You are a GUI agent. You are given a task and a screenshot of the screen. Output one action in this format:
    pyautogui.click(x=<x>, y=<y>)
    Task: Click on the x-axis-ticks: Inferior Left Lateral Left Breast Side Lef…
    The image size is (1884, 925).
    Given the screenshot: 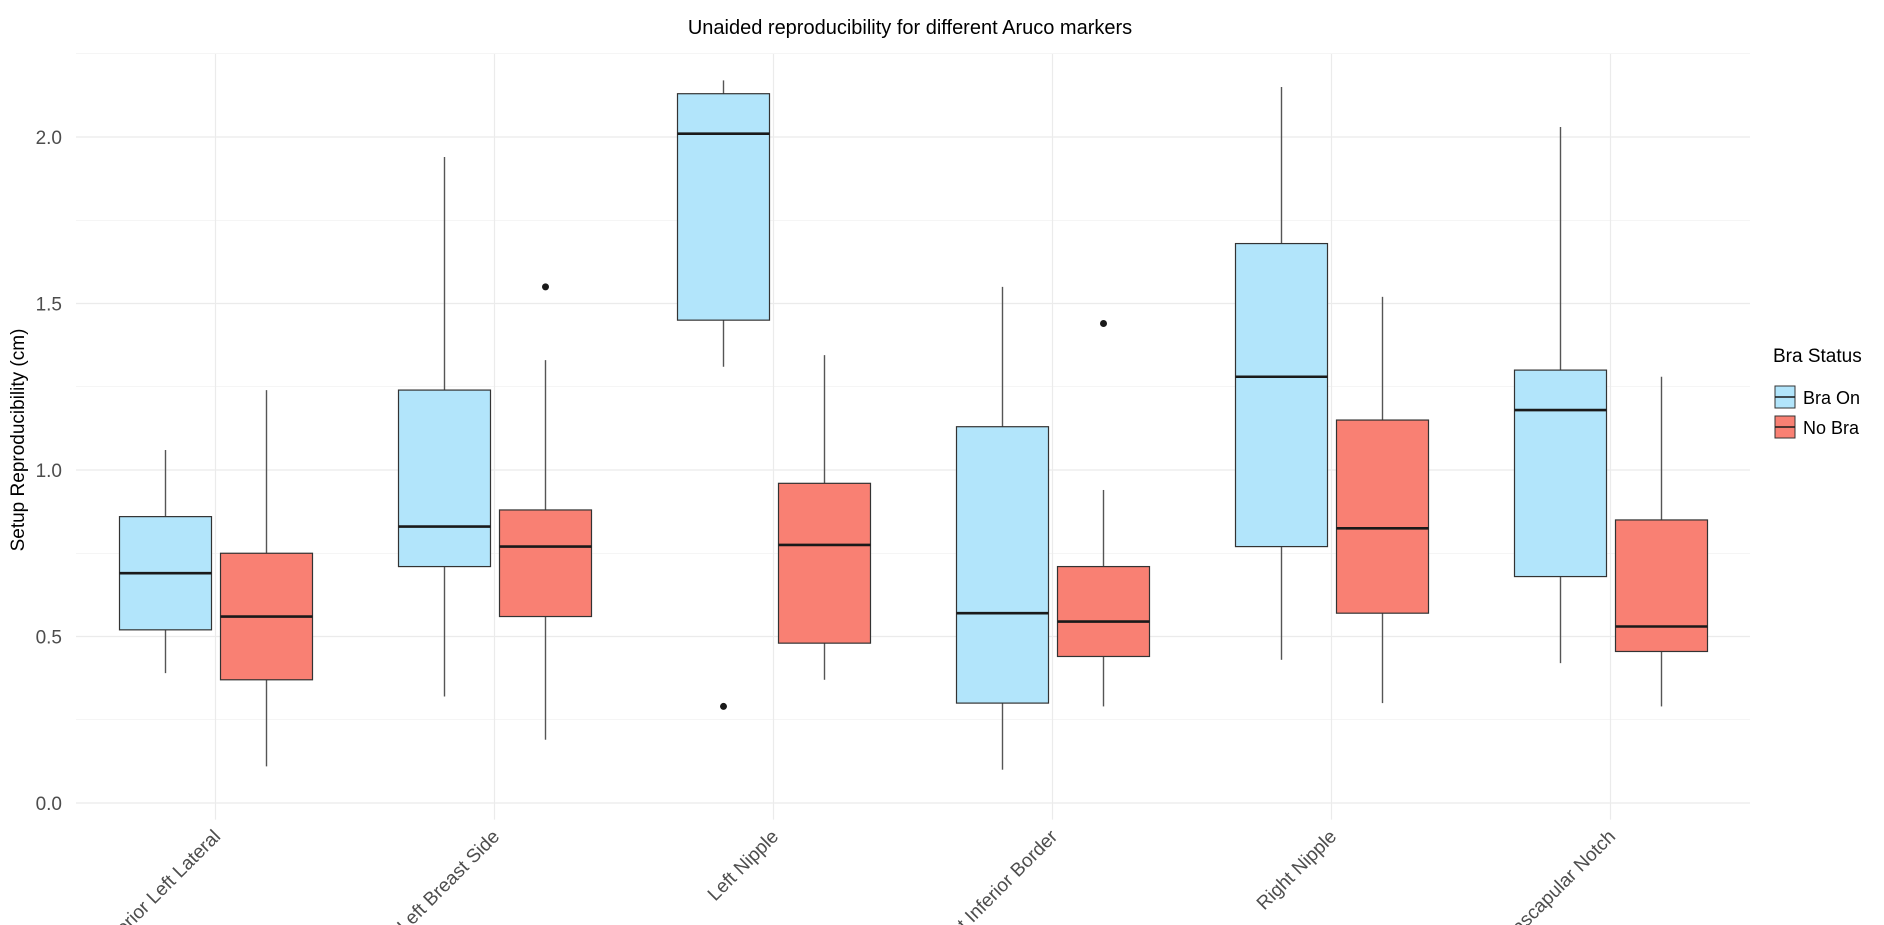 What is the action you would take?
    pyautogui.click(x=858, y=875)
    